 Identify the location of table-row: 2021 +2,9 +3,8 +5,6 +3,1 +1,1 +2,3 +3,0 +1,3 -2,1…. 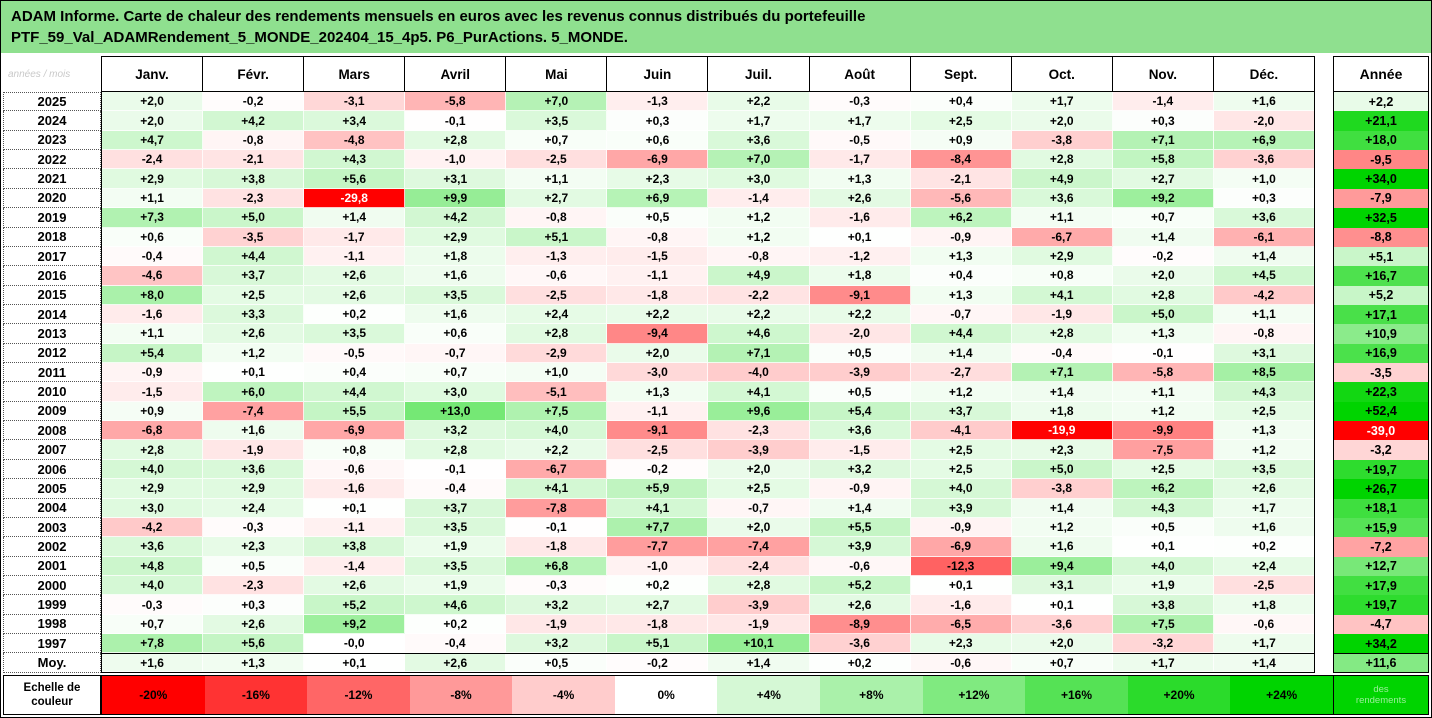
(716, 179).